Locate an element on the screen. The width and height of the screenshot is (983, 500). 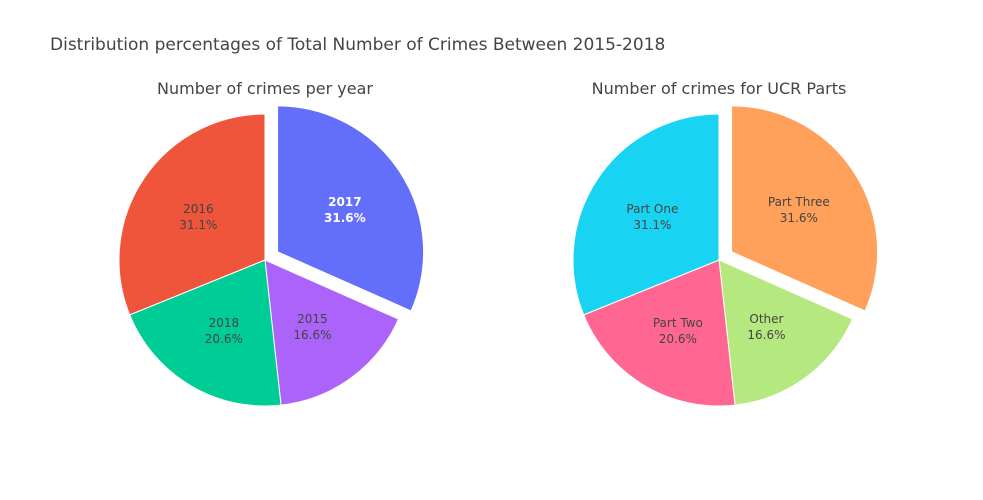
pie-title-year: Number of crimes per year is located at coordinates (265, 88).